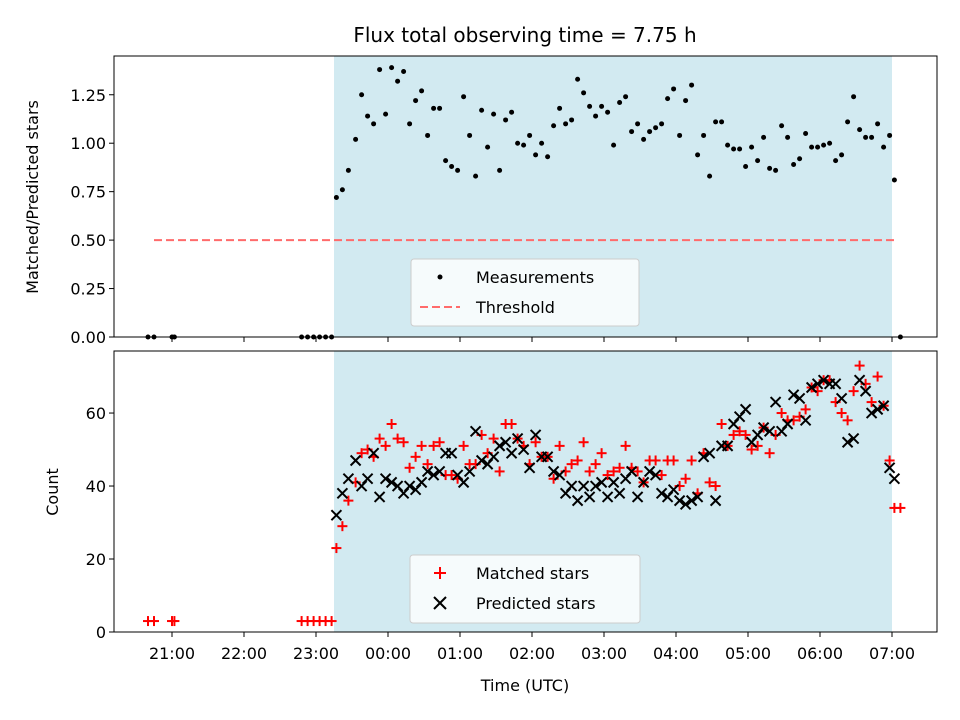 The image size is (960, 720). I want to click on x-tick-label: 22:00, so click(244, 653).